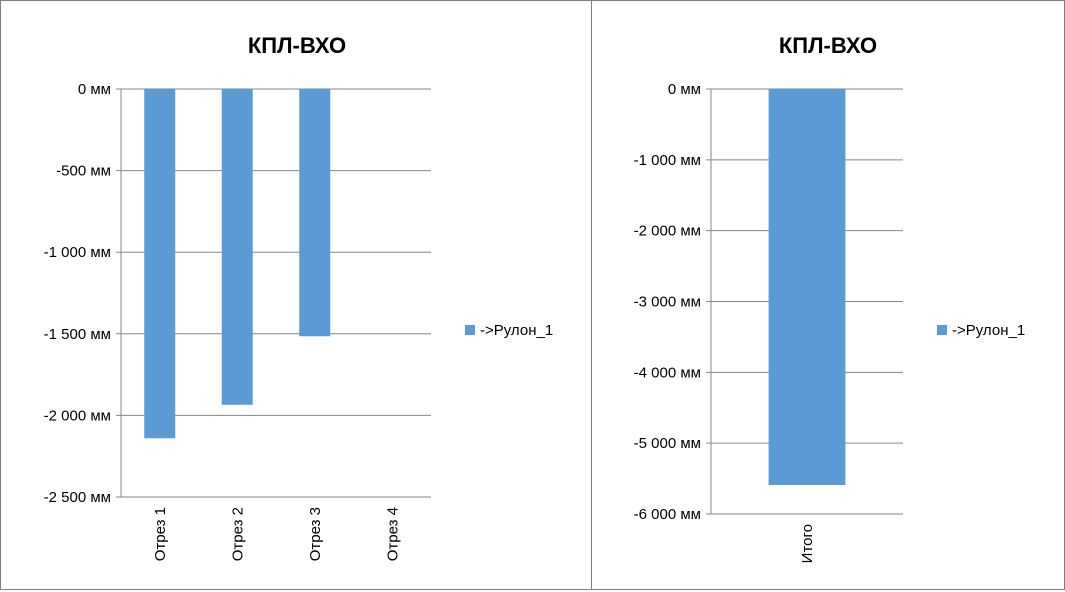 This screenshot has height=592, width=1065. I want to click on x-category-label: Отрез 1, so click(160, 534).